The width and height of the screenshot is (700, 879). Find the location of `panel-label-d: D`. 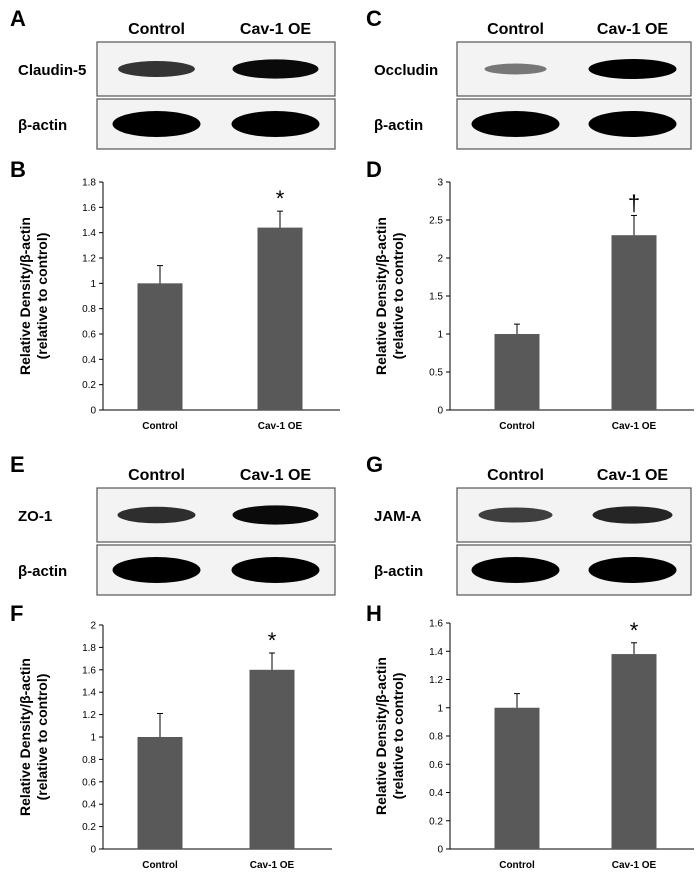

panel-label-d: D is located at coordinates (374, 169).